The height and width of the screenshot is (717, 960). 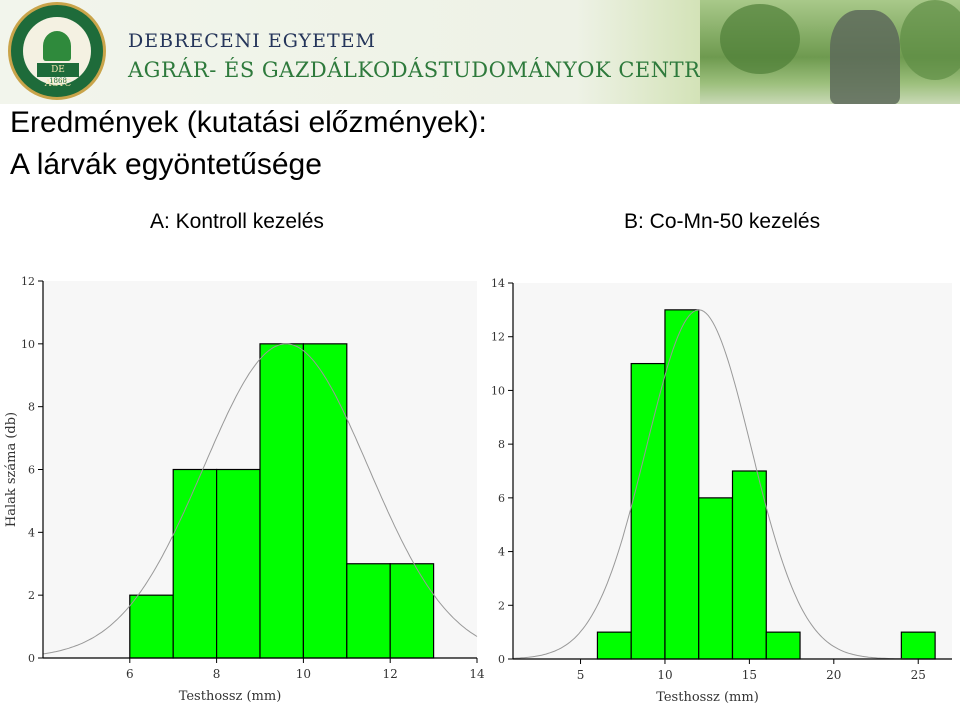 I want to click on a-x-tick-label: 12, so click(x=390, y=674).